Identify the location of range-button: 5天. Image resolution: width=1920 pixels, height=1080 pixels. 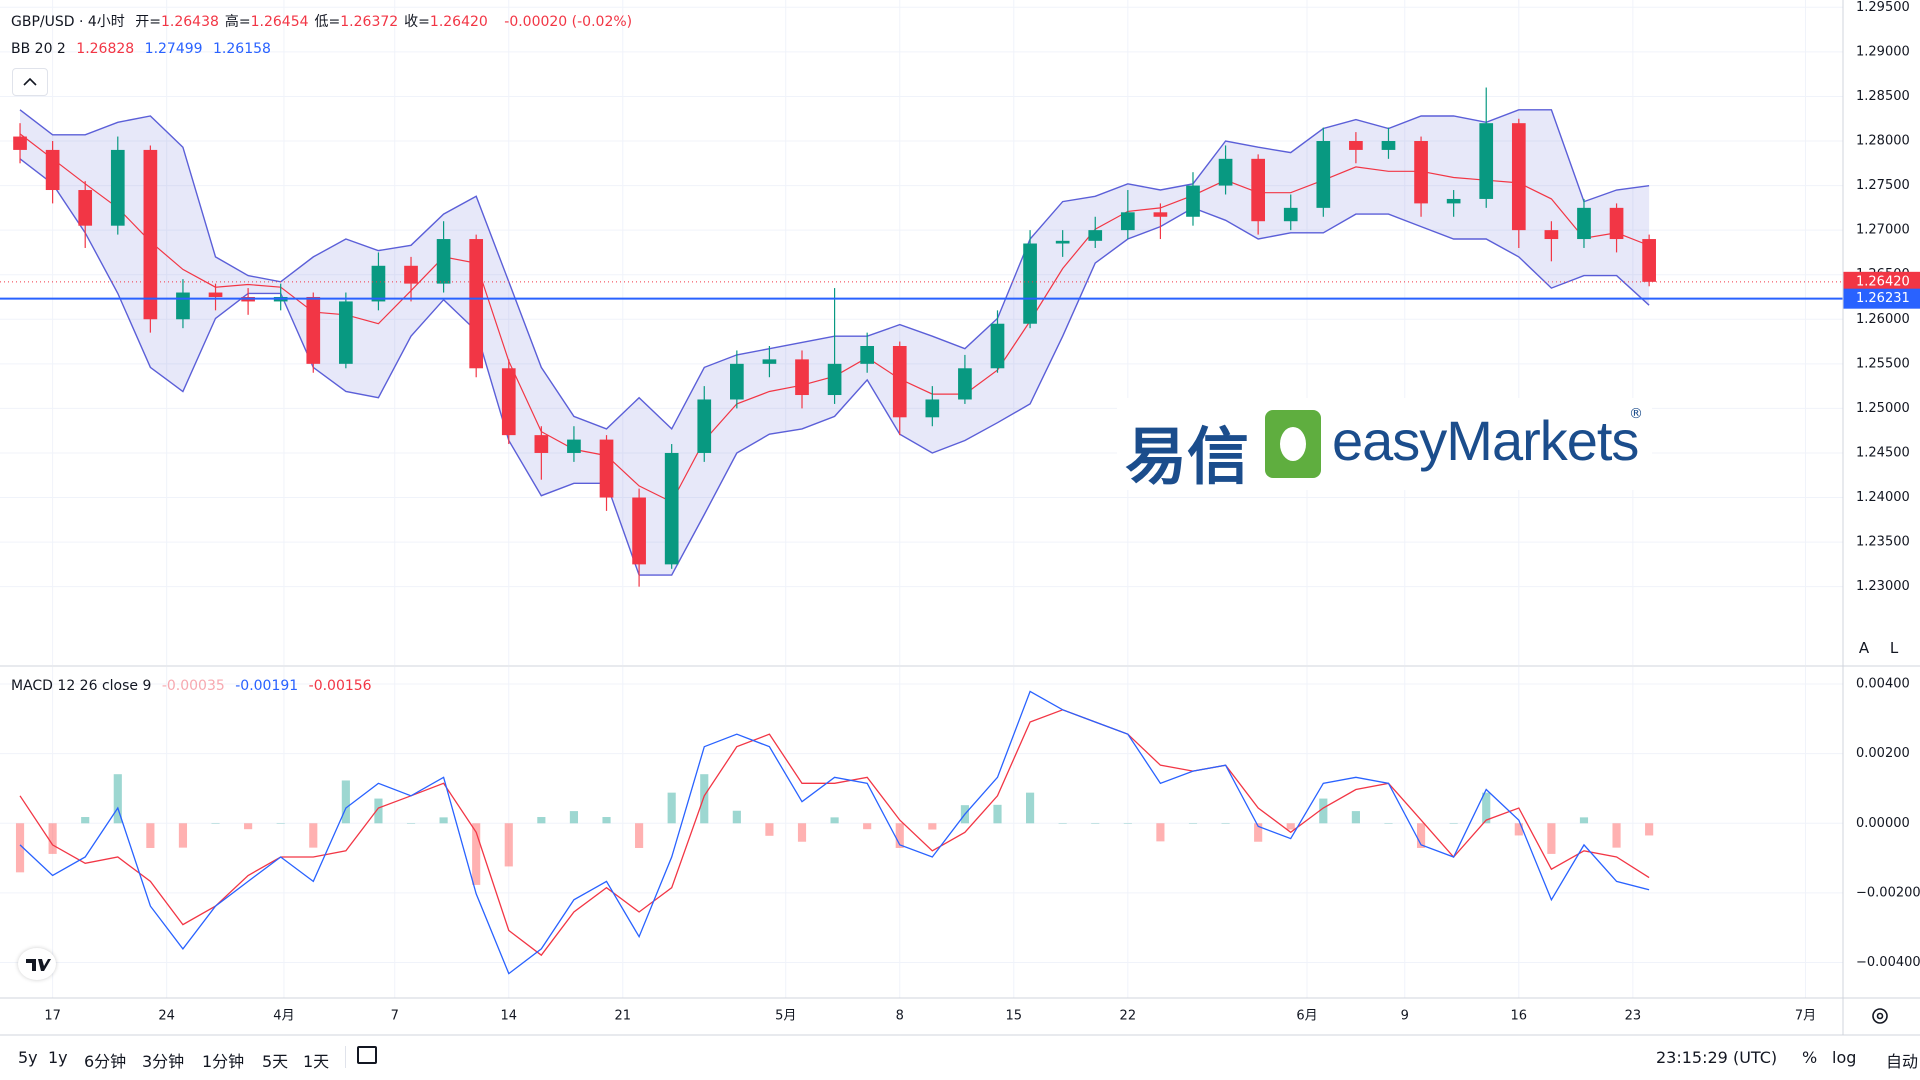
(275, 1061).